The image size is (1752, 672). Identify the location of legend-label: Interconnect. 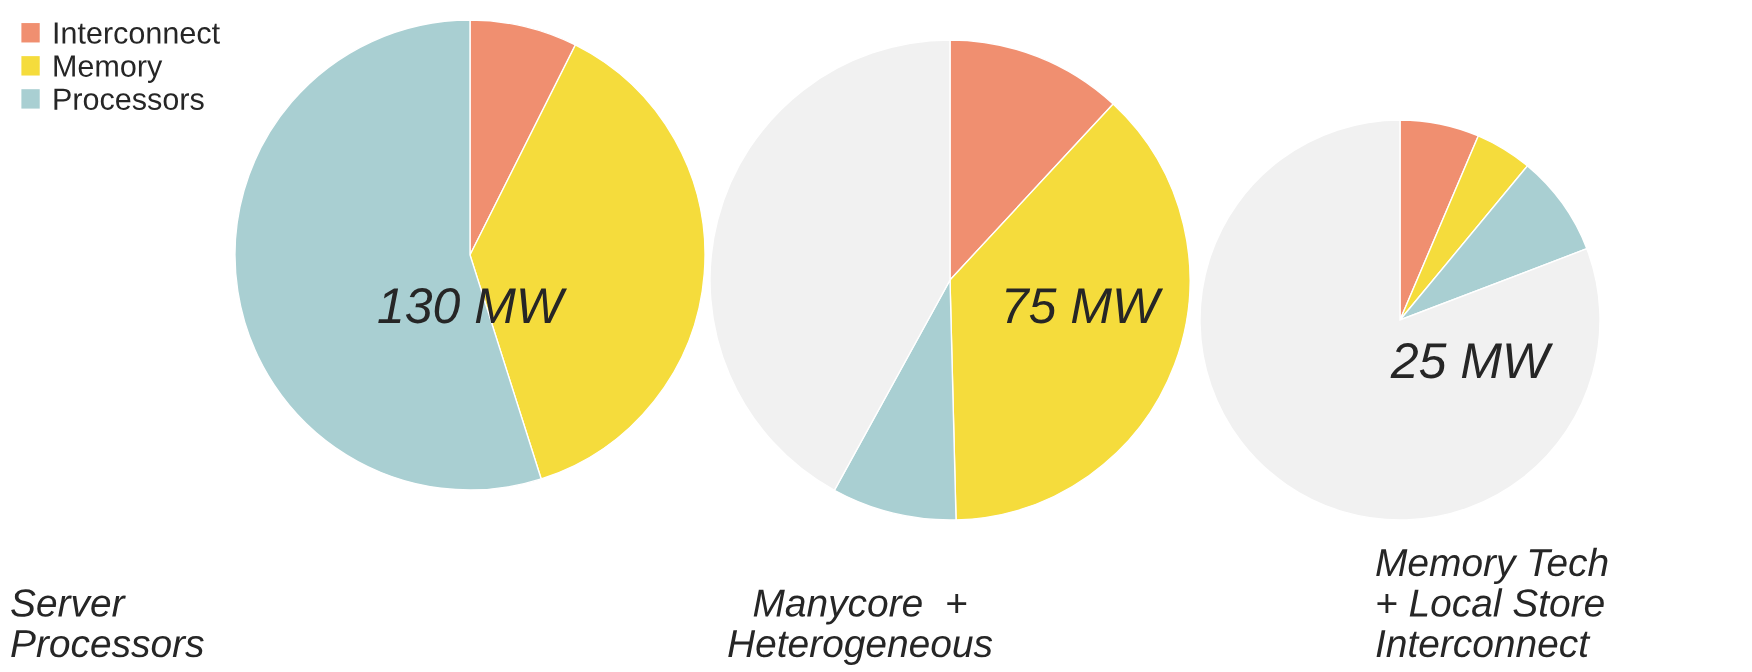
(137, 33).